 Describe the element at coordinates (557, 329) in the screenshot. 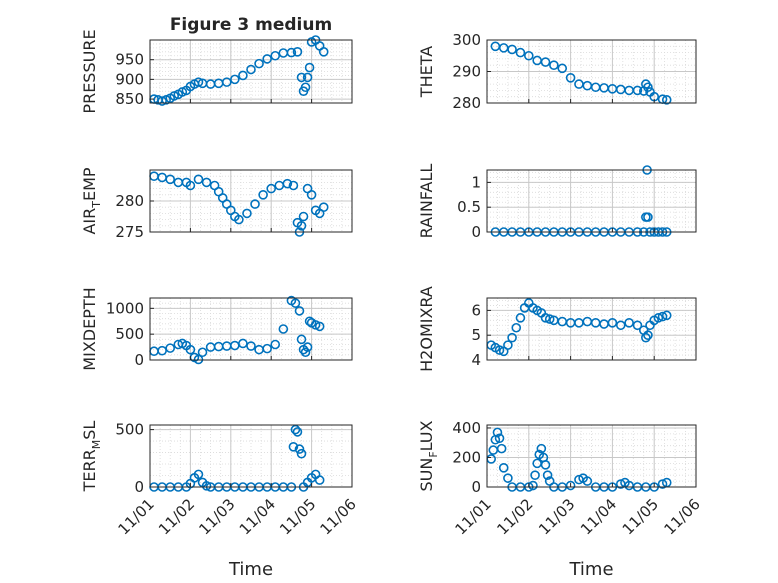

I see `subplot-h2omixra: 4 5 6 H2OMIXRA` at that location.